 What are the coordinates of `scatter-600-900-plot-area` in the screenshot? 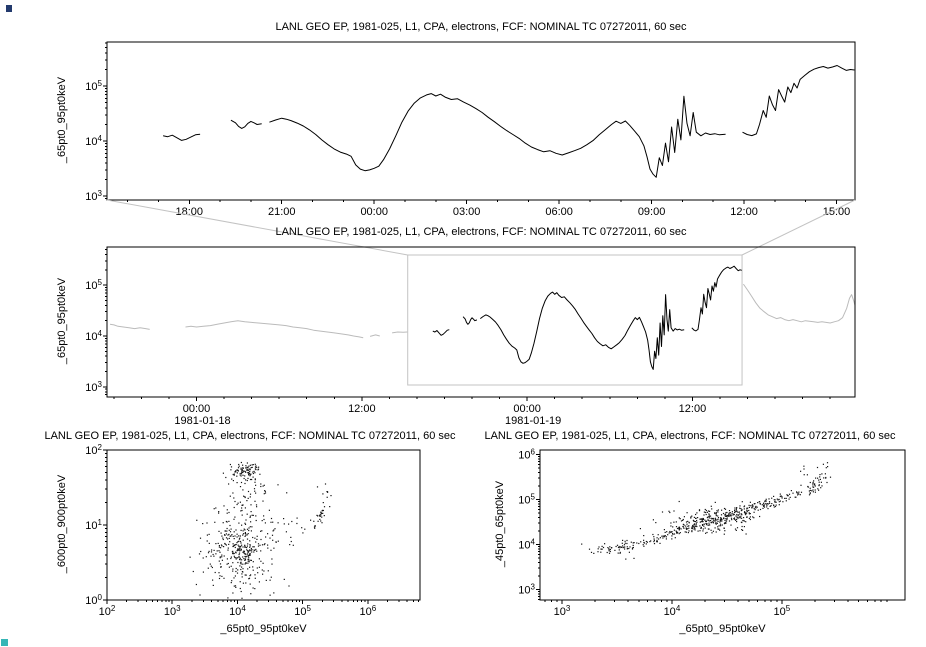 It's located at (263, 525).